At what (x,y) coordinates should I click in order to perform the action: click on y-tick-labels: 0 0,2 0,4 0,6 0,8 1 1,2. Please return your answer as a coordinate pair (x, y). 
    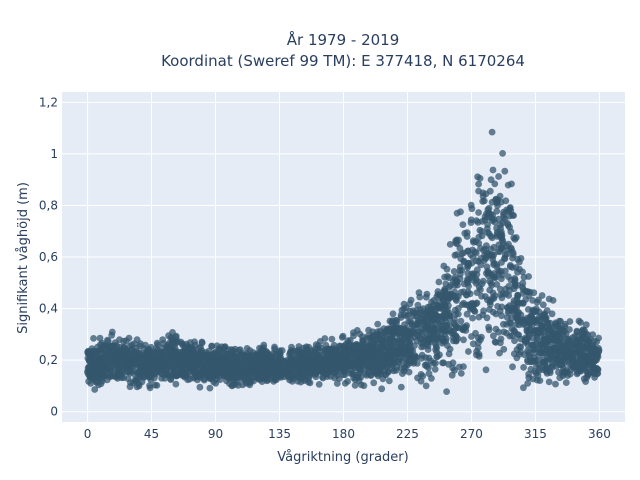
    Looking at the image, I should click on (48, 256).